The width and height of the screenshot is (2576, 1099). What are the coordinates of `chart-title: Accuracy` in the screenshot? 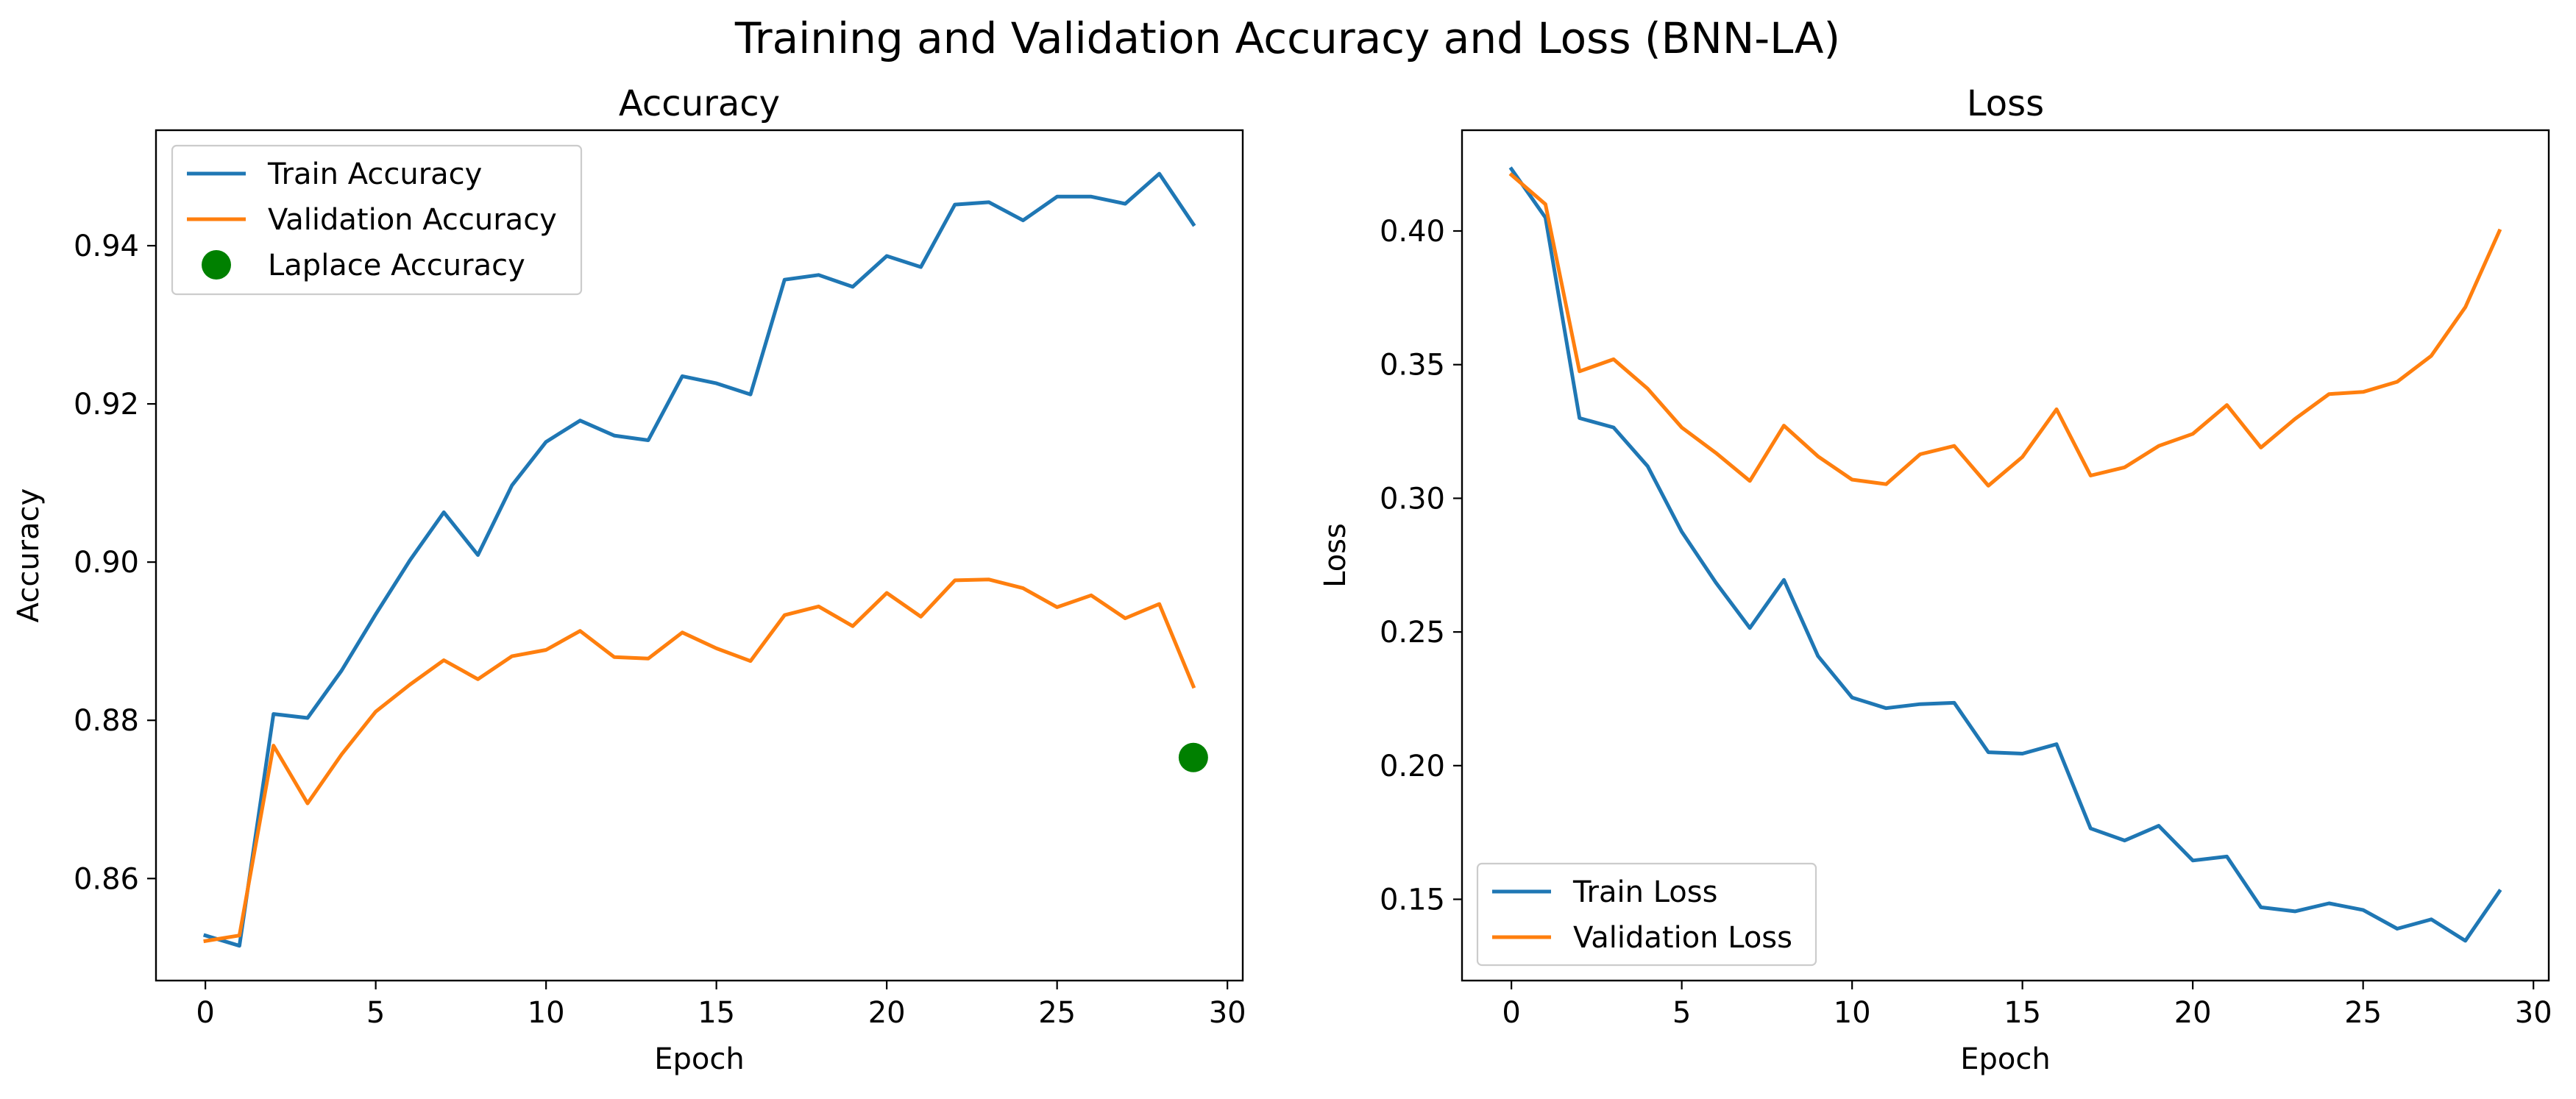 It's located at (699, 104).